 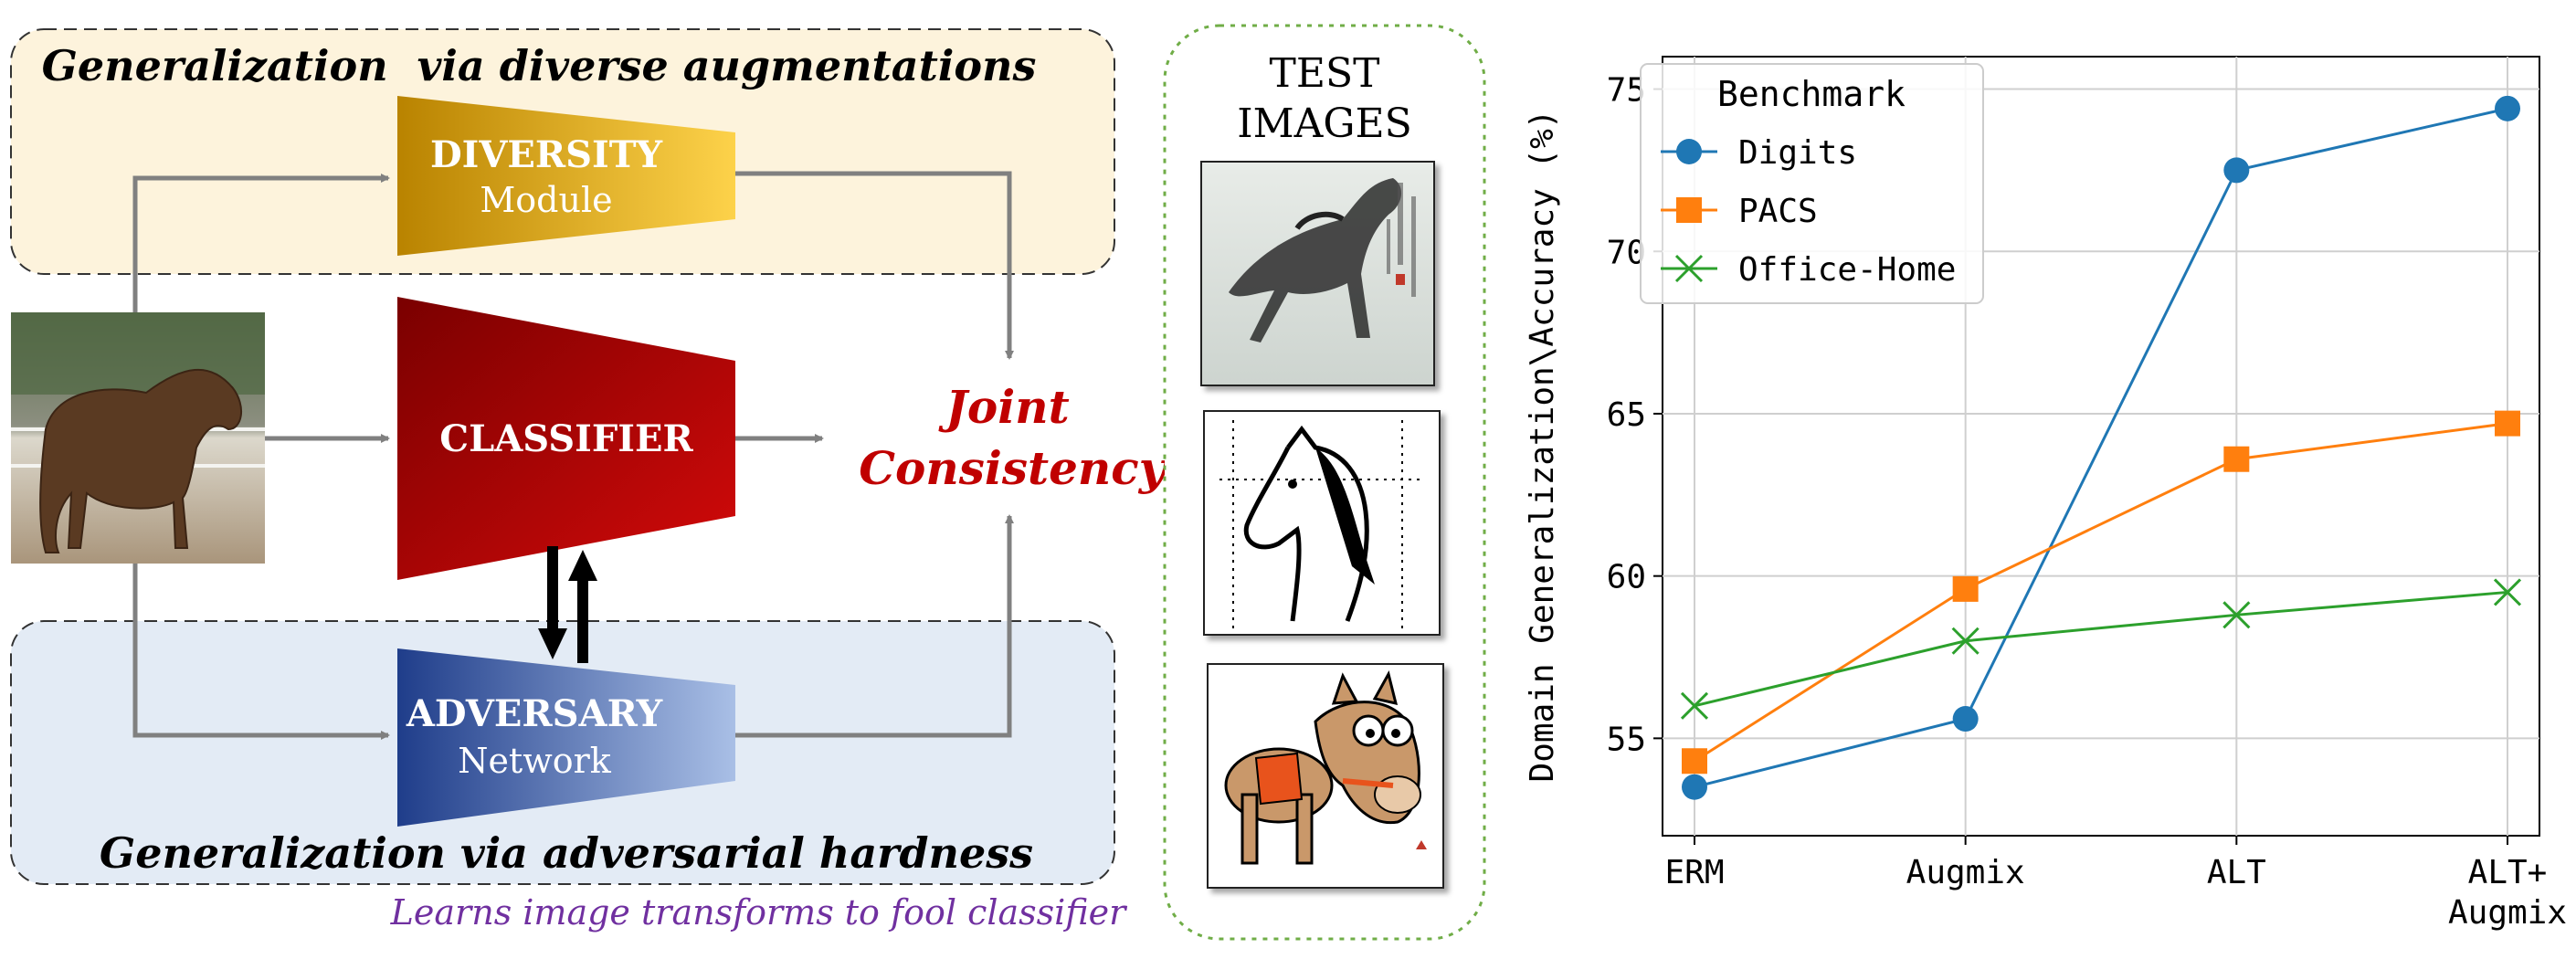 What do you see at coordinates (1694, 872) in the screenshot?
I see `x-tick-label: ERM` at bounding box center [1694, 872].